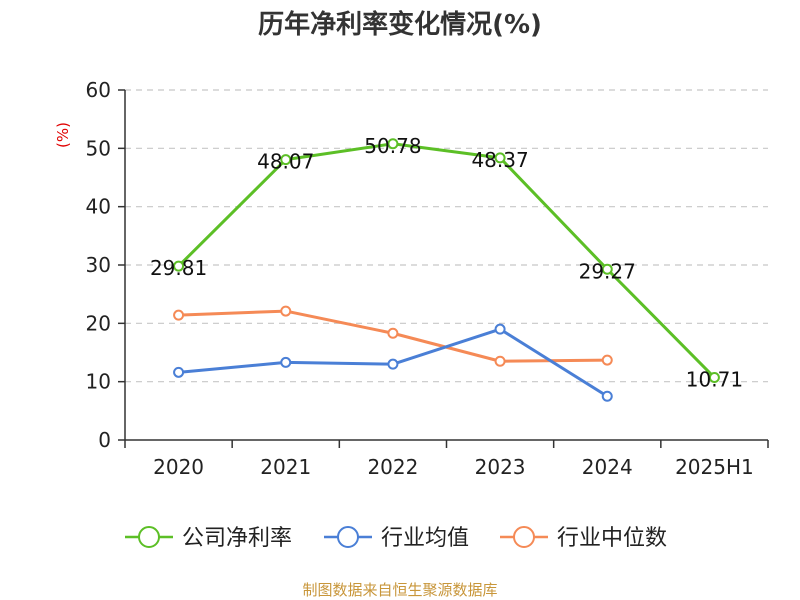 Image resolution: width=800 pixels, height=600 pixels. Describe the element at coordinates (98, 265) in the screenshot. I see `y-tick-label: 30` at that location.